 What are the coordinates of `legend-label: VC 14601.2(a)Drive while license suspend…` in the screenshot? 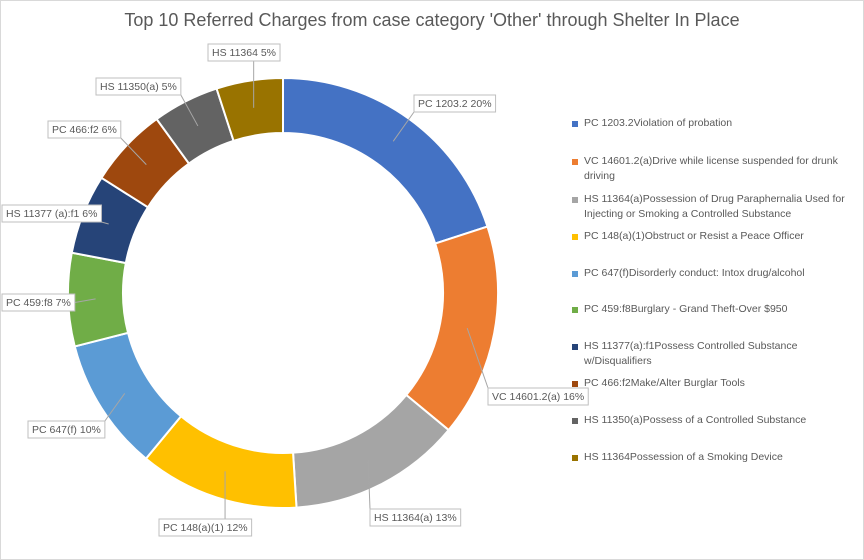 It's located at (711, 168).